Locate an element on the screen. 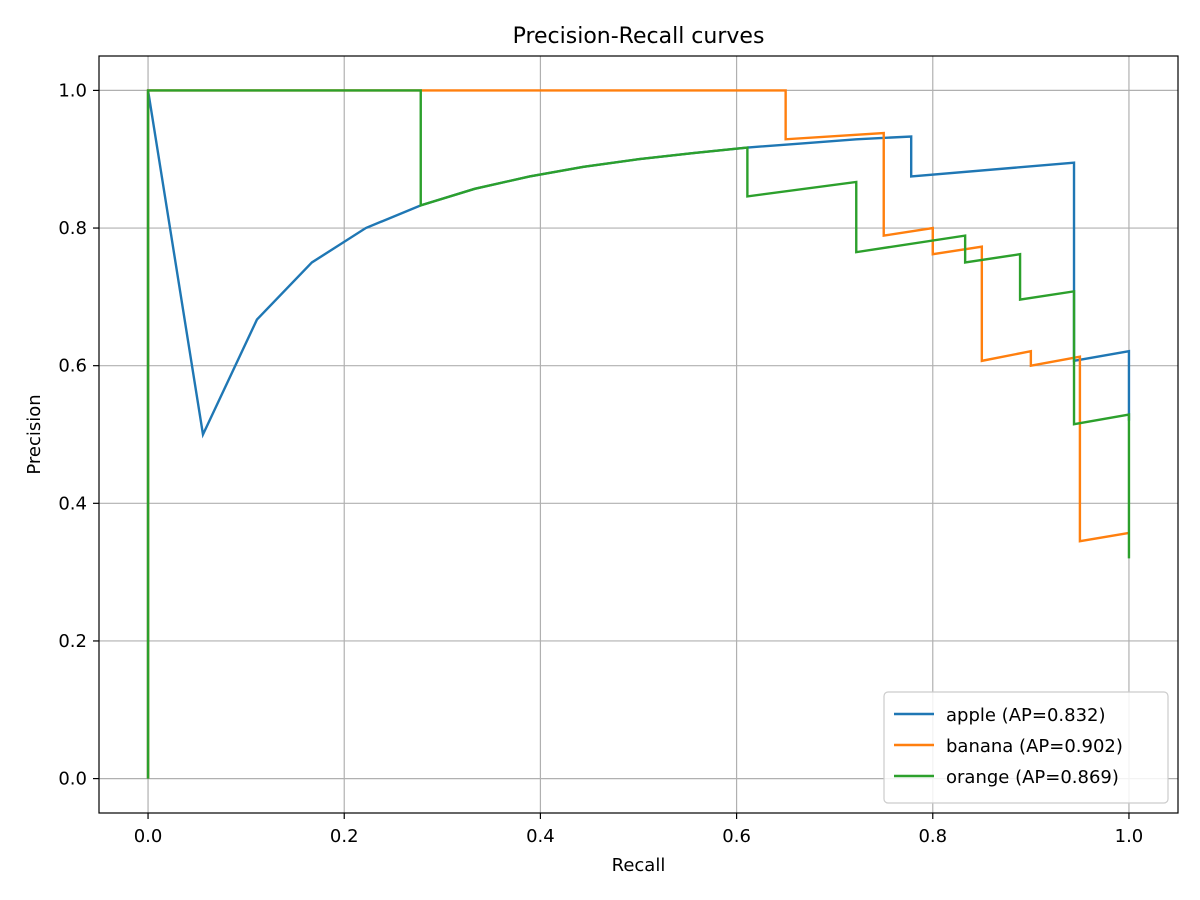  y-tick-label: 0.2 is located at coordinates (72, 641).